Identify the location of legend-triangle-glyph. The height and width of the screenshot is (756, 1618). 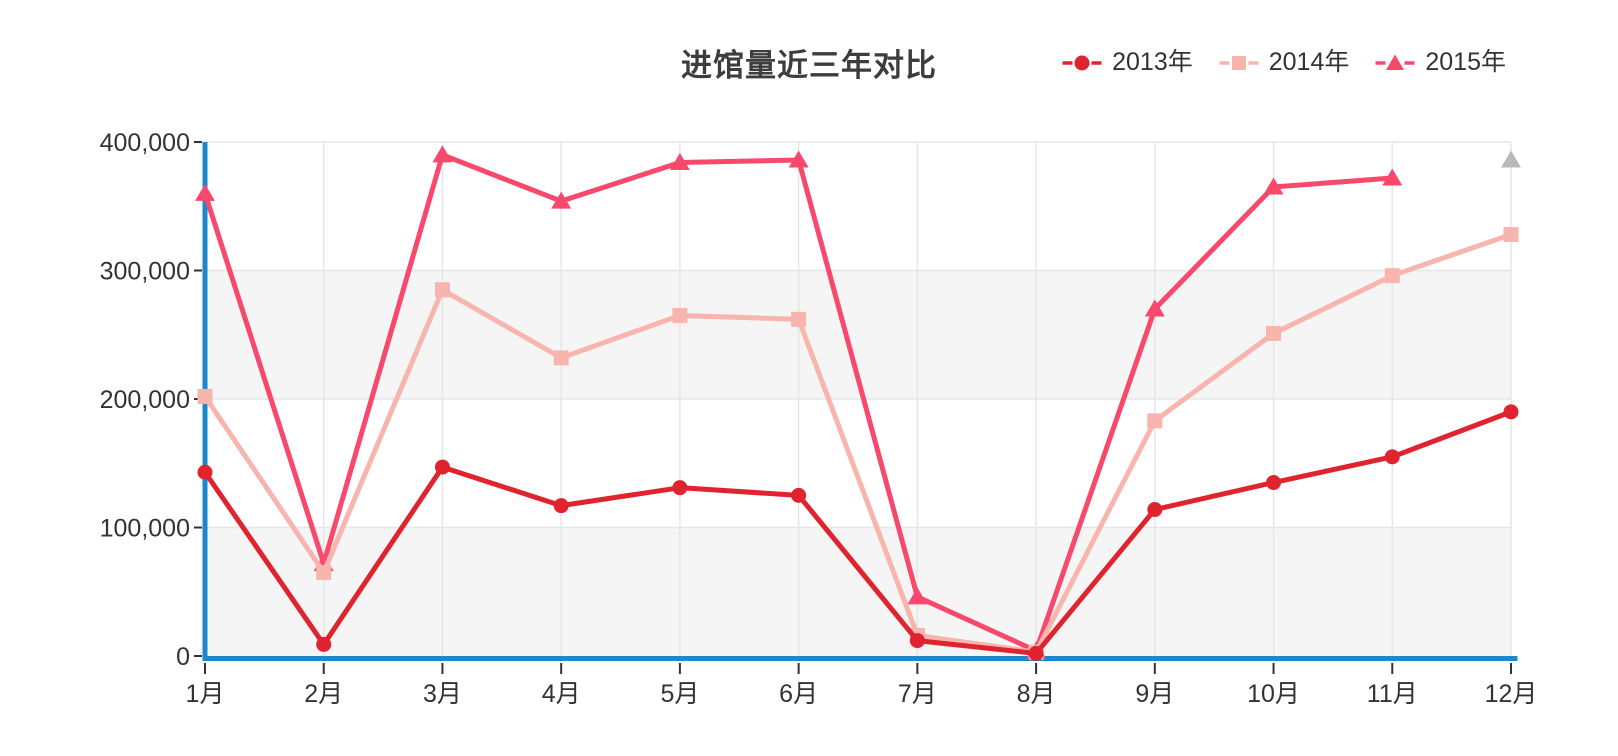
(1395, 62).